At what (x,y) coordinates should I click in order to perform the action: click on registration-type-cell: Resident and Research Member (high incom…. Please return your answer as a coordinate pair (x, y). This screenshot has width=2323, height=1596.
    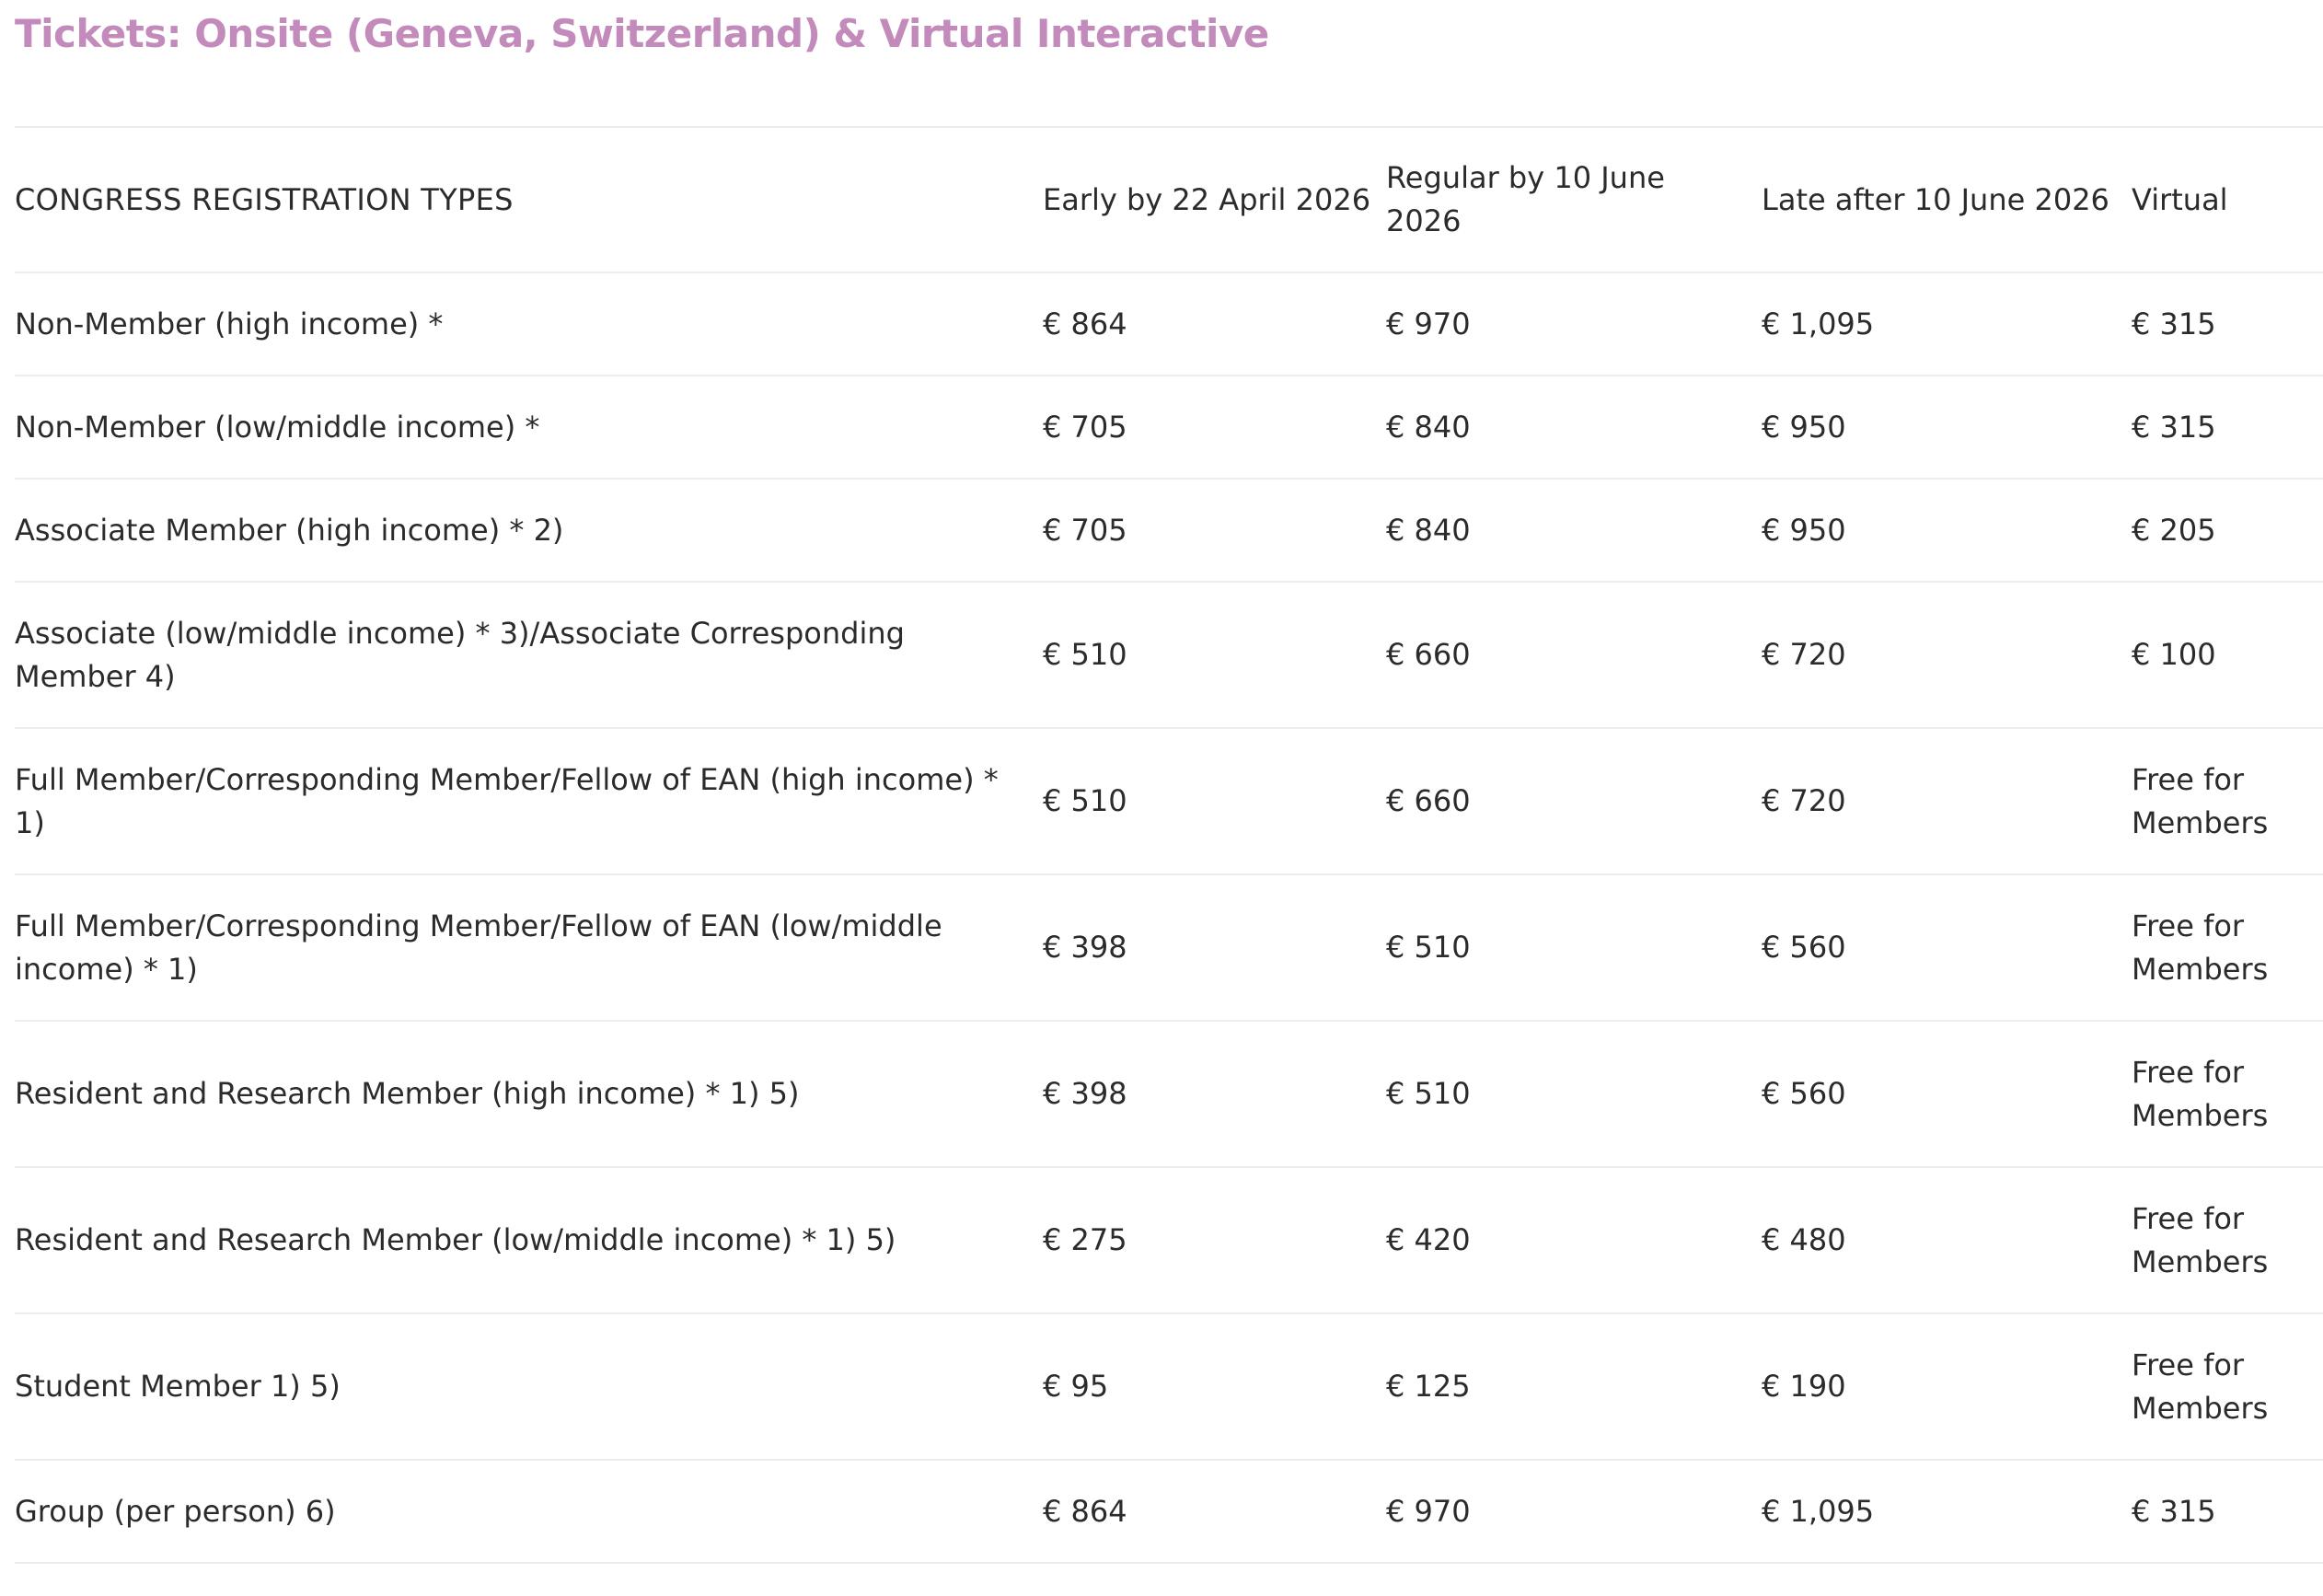
    Looking at the image, I should click on (408, 1094).